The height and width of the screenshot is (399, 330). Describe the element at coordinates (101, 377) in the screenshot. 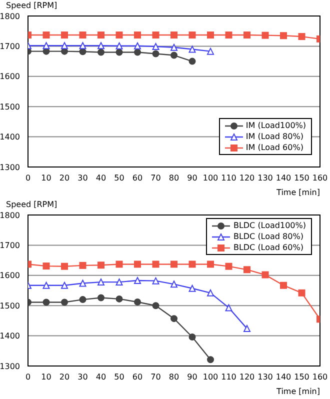

I see `x-tick-label: 40` at that location.